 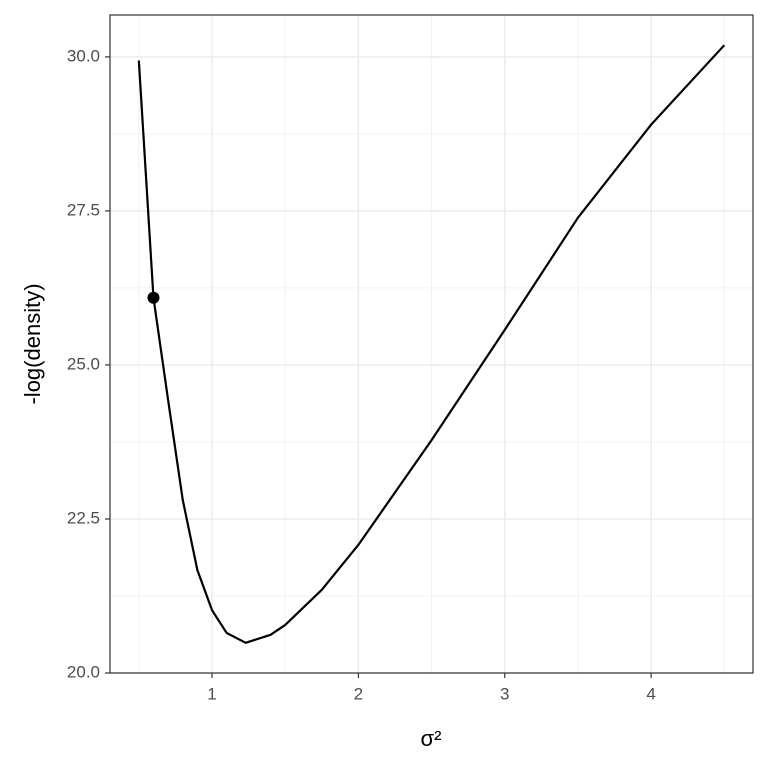 I want to click on y-tick-label: 22.5, so click(x=83, y=517).